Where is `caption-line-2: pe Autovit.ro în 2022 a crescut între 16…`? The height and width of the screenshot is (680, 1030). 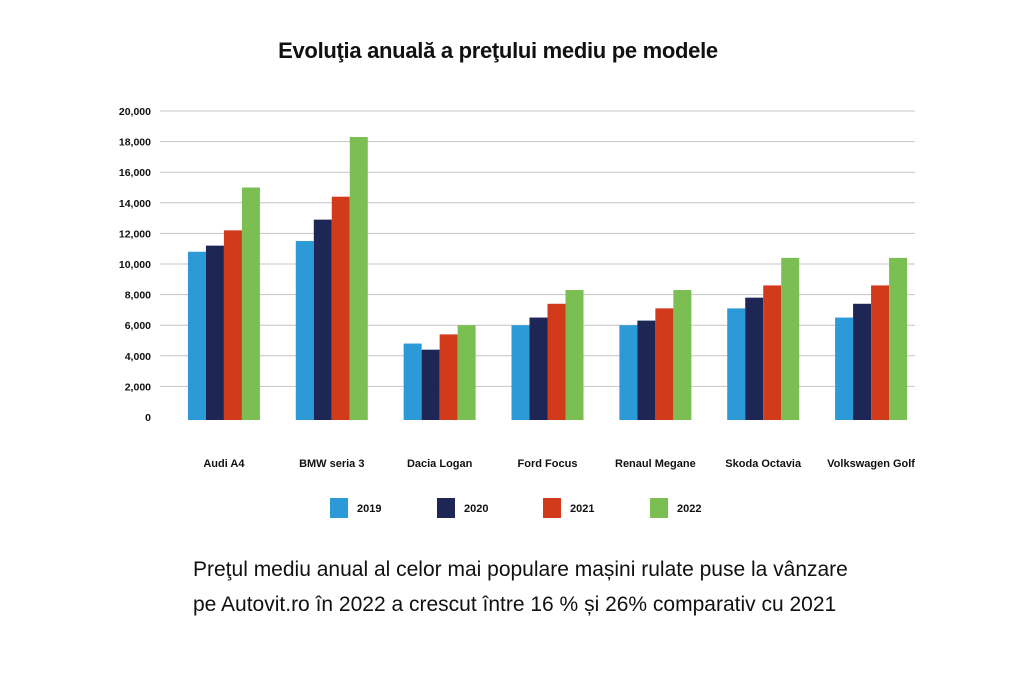 caption-line-2: pe Autovit.ro în 2022 a crescut între 16… is located at coordinates (515, 604).